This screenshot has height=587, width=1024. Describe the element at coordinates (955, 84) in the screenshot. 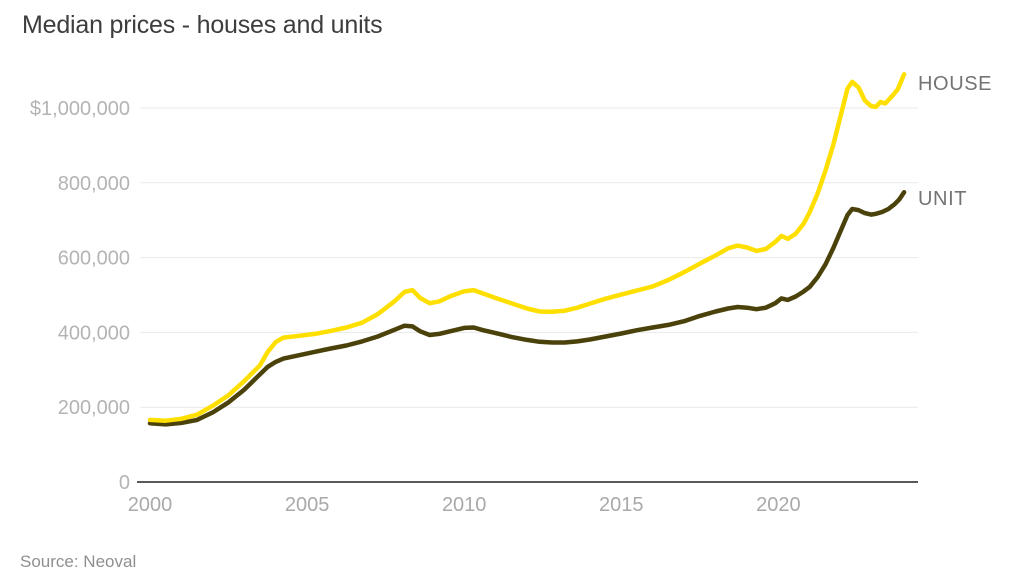

I see `series-label-house: HOUSE` at that location.